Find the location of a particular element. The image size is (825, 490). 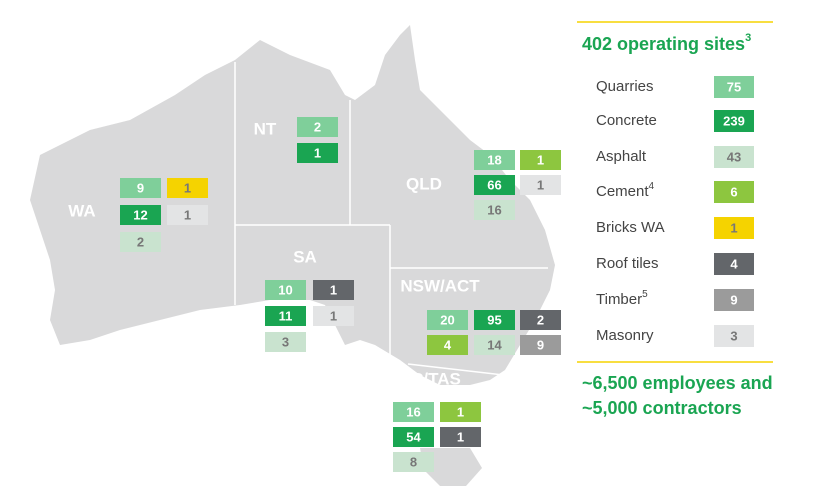

value-label: 8 is located at coordinates (413, 461).